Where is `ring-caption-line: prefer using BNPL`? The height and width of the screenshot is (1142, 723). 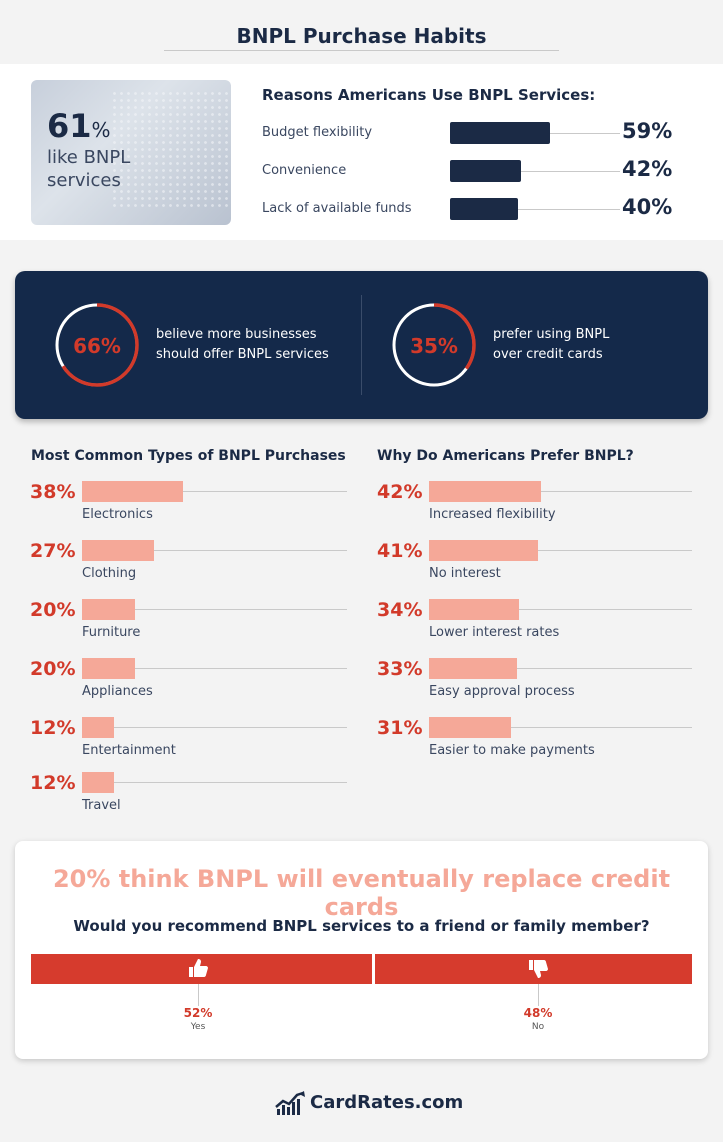
ring-caption-line: prefer using BNPL is located at coordinates (551, 334).